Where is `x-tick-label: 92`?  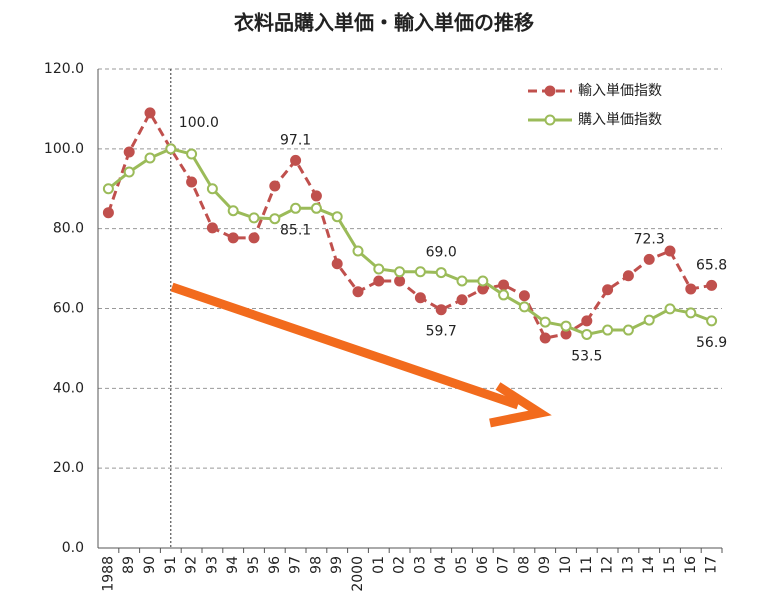 x-tick-label: 92 is located at coordinates (192, 565).